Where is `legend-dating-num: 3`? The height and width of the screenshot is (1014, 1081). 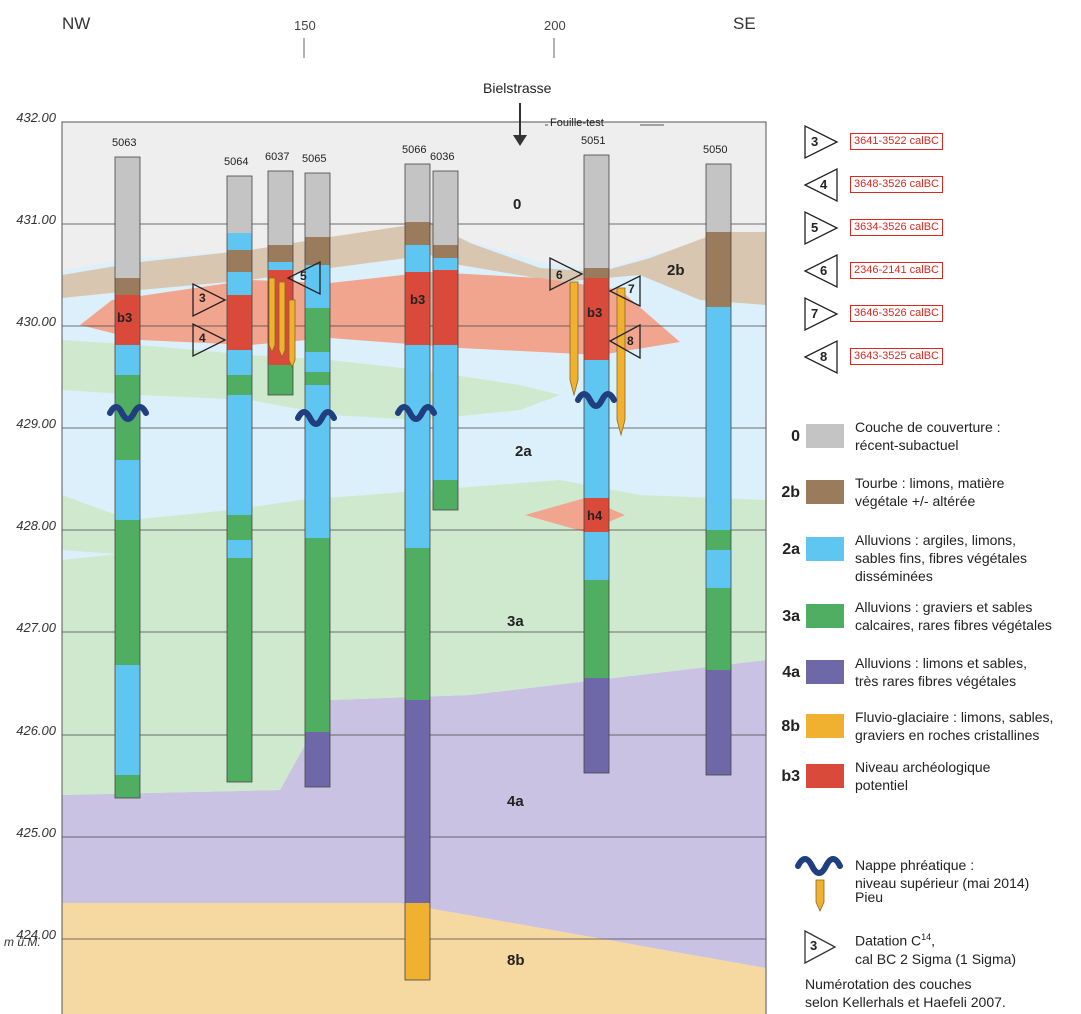
legend-dating-num: 3 is located at coordinates (814, 945).